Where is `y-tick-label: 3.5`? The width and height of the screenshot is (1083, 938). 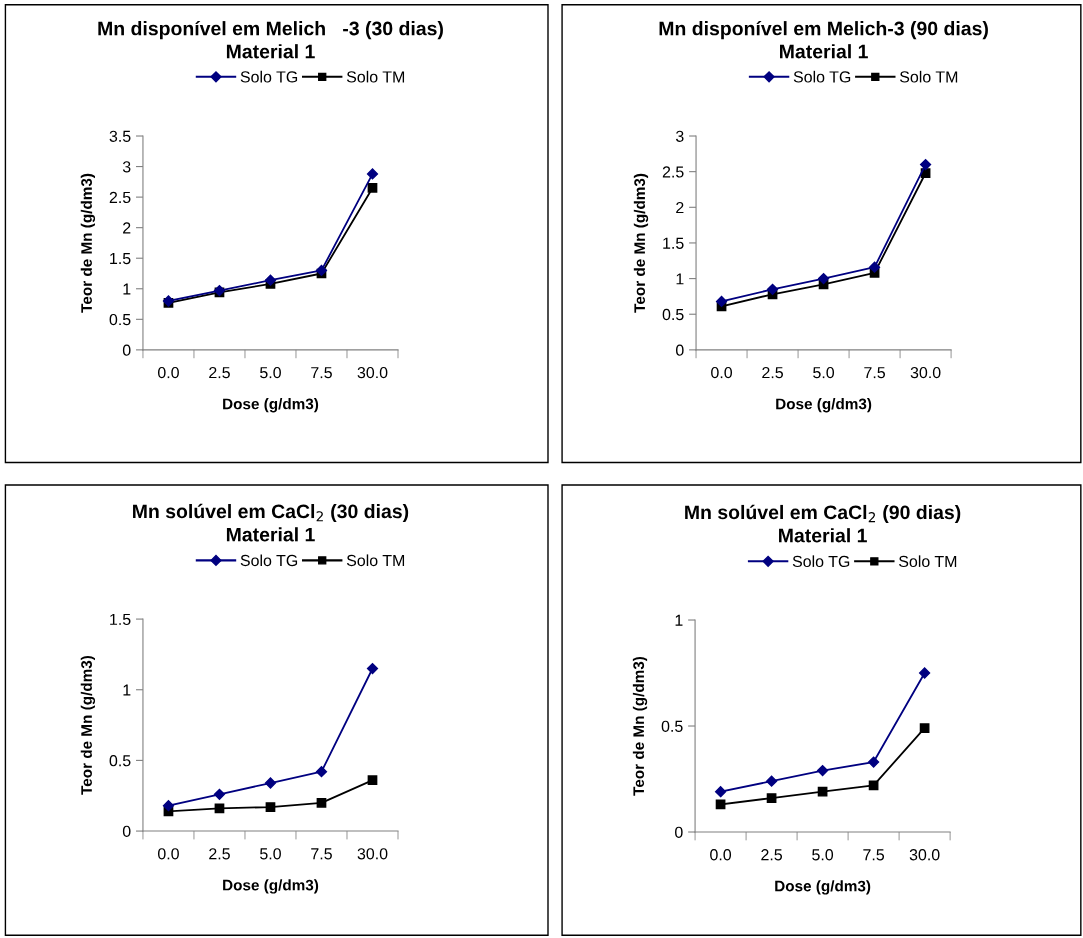 y-tick-label: 3.5 is located at coordinates (120, 136).